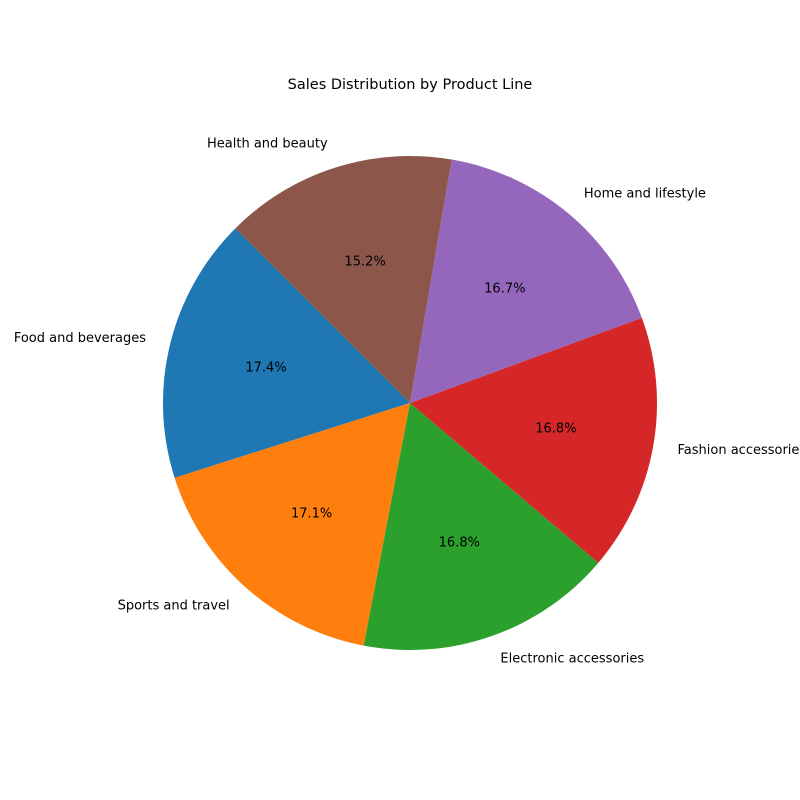  I want to click on pie-slice-home-and-lifestyle, so click(526, 281).